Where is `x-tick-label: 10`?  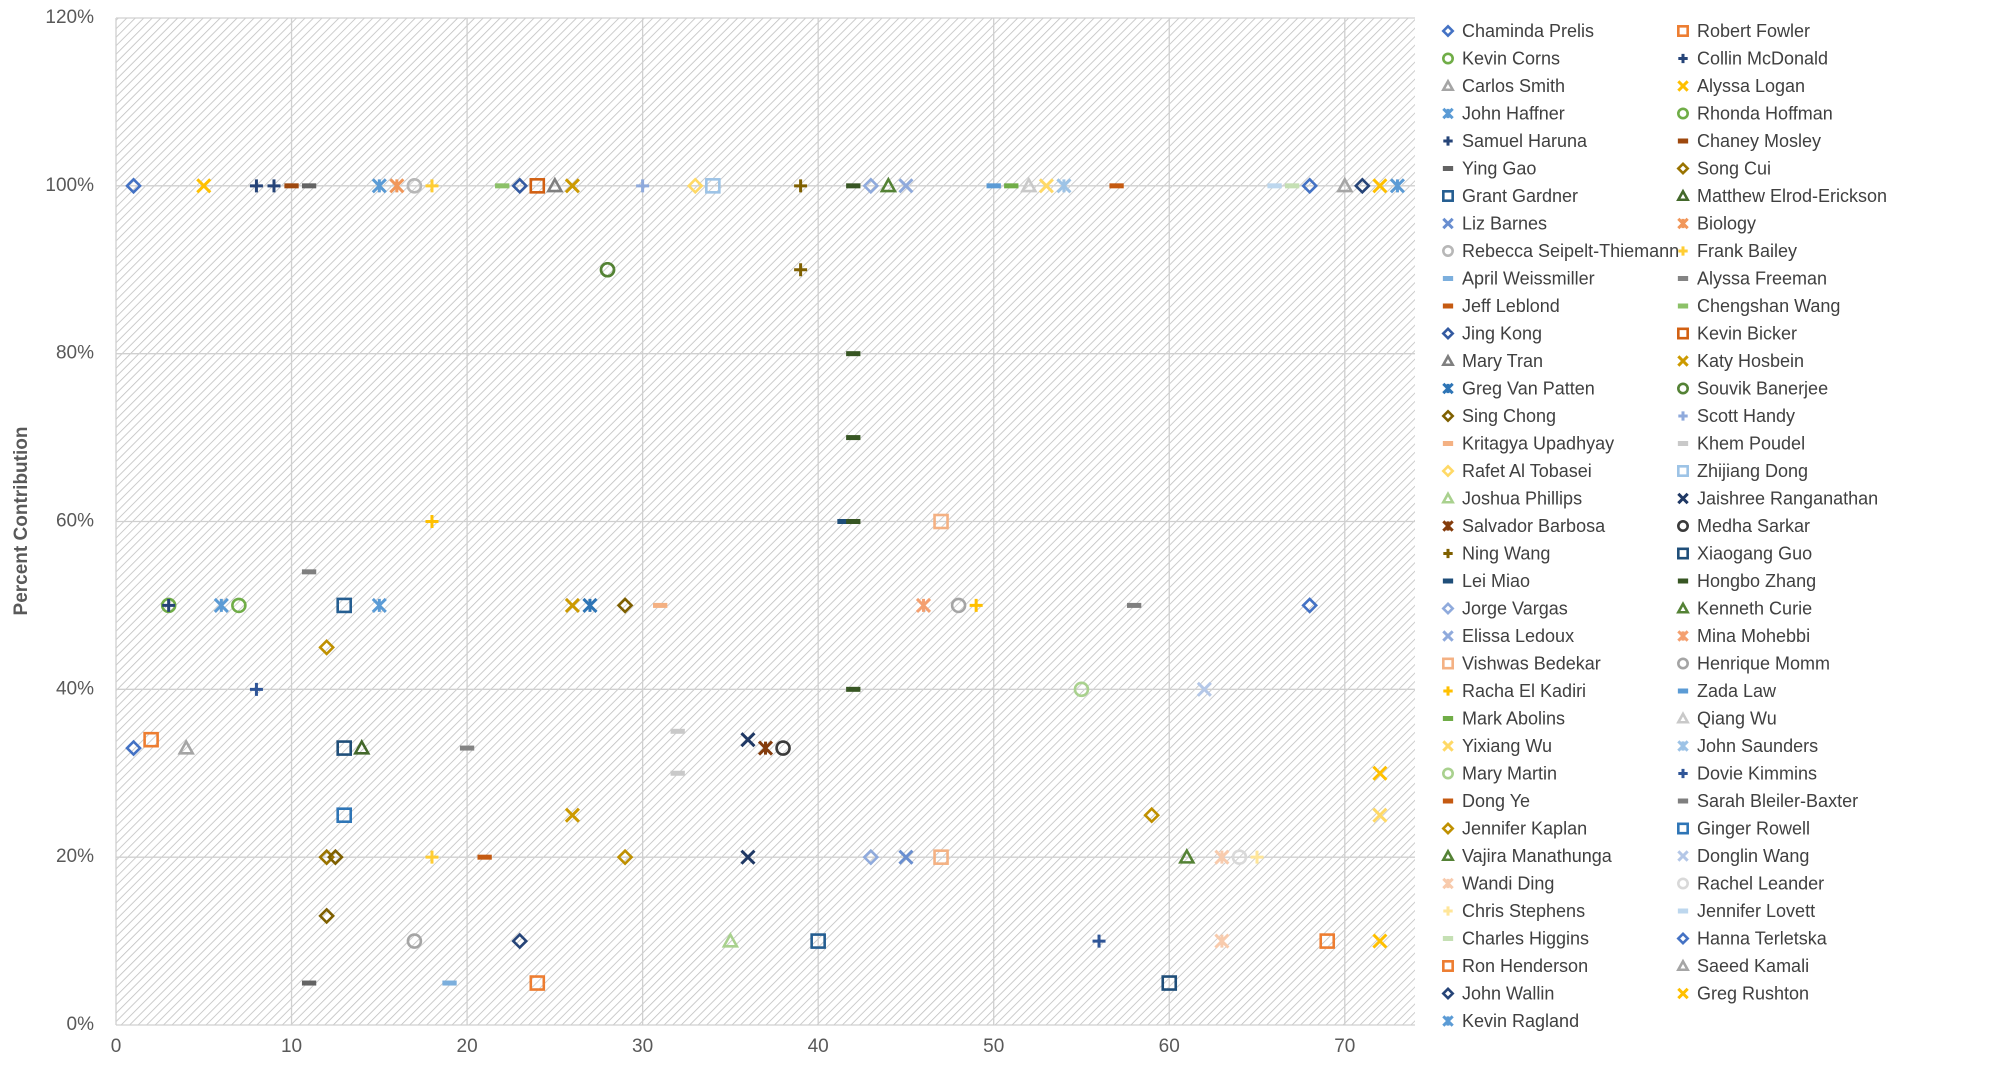 x-tick-label: 10 is located at coordinates (291, 1046).